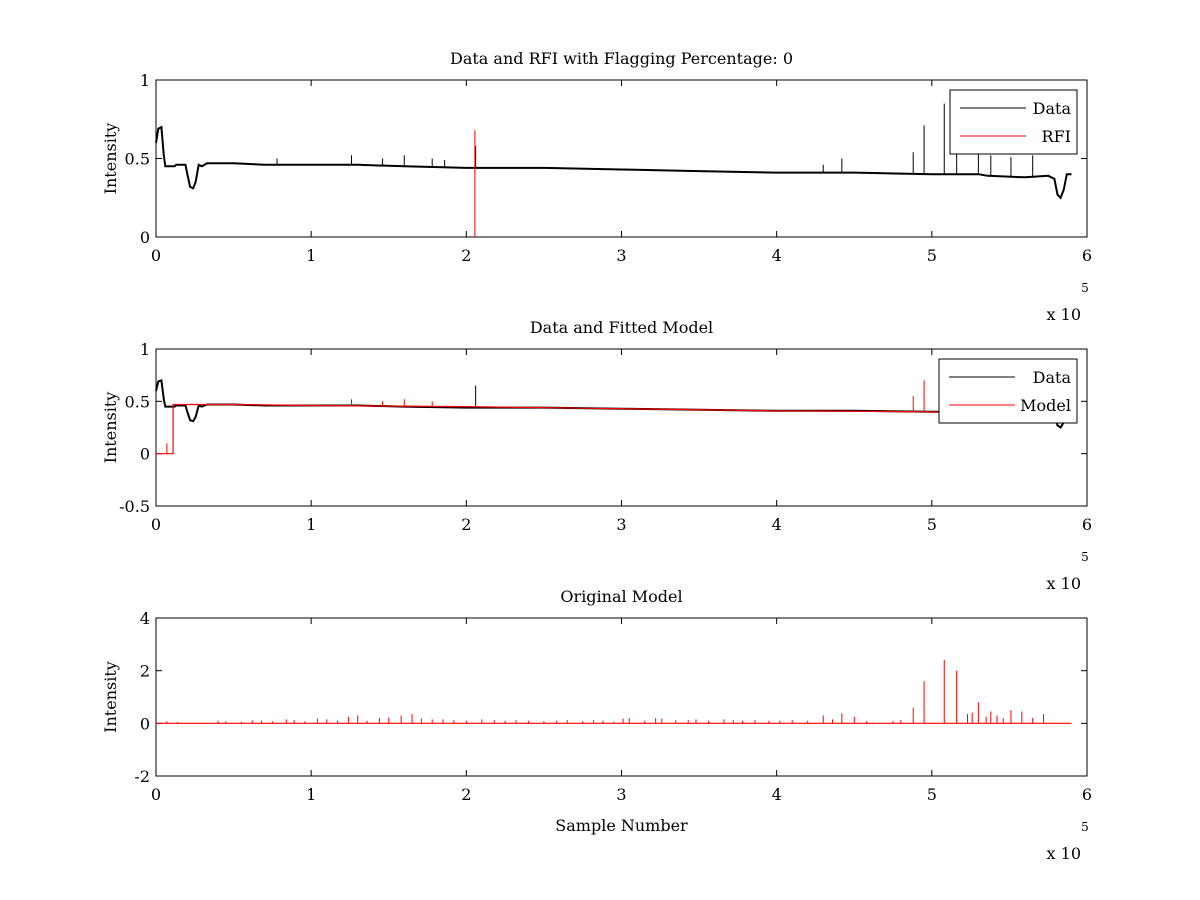  I want to click on y-tick-label: -2, so click(142, 776).